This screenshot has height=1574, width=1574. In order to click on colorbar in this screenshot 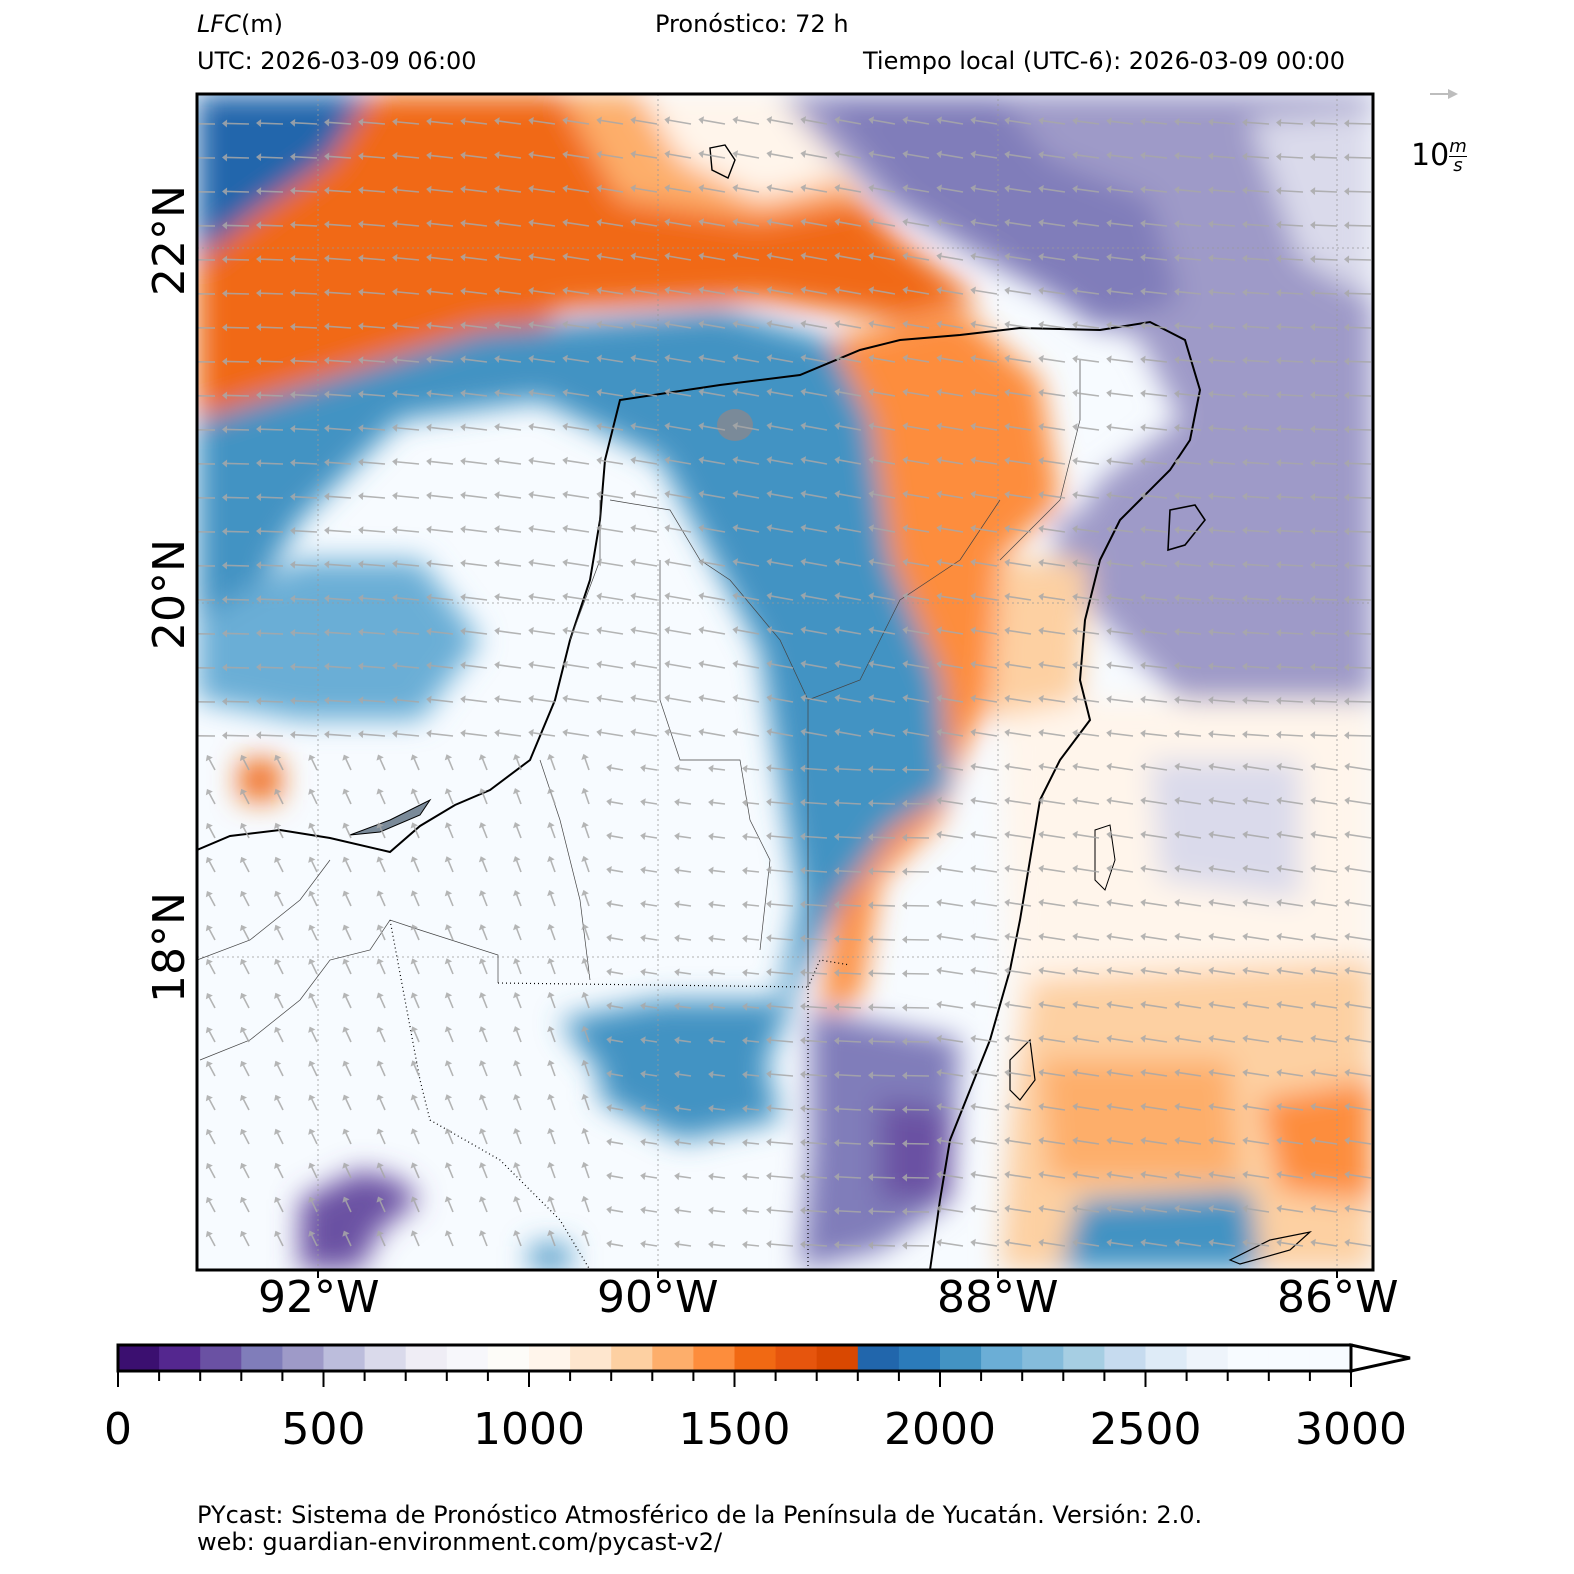, I will do `click(735, 1358)`.